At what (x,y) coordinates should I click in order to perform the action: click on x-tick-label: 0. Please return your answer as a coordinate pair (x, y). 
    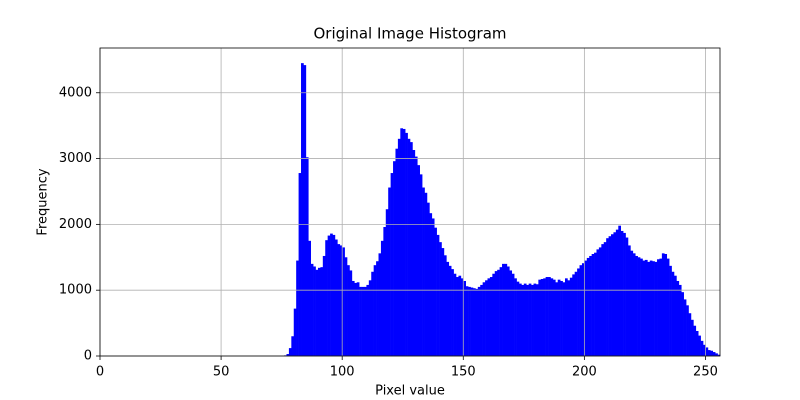
    Looking at the image, I should click on (100, 372).